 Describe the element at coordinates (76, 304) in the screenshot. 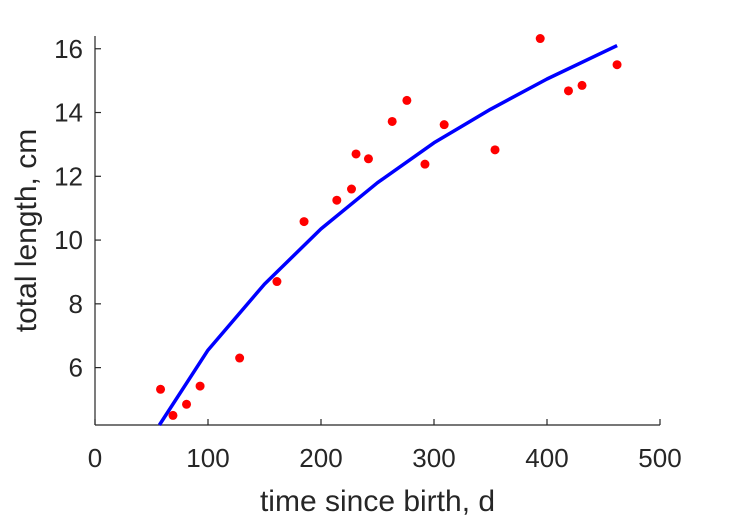

I see `y-tick-label: 8` at that location.